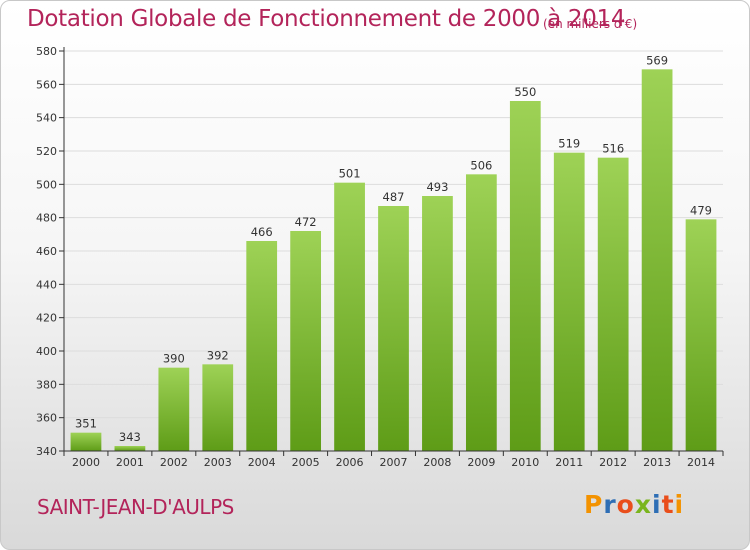  Describe the element at coordinates (394, 197) in the screenshot. I see `data-label-2007: 487` at that location.